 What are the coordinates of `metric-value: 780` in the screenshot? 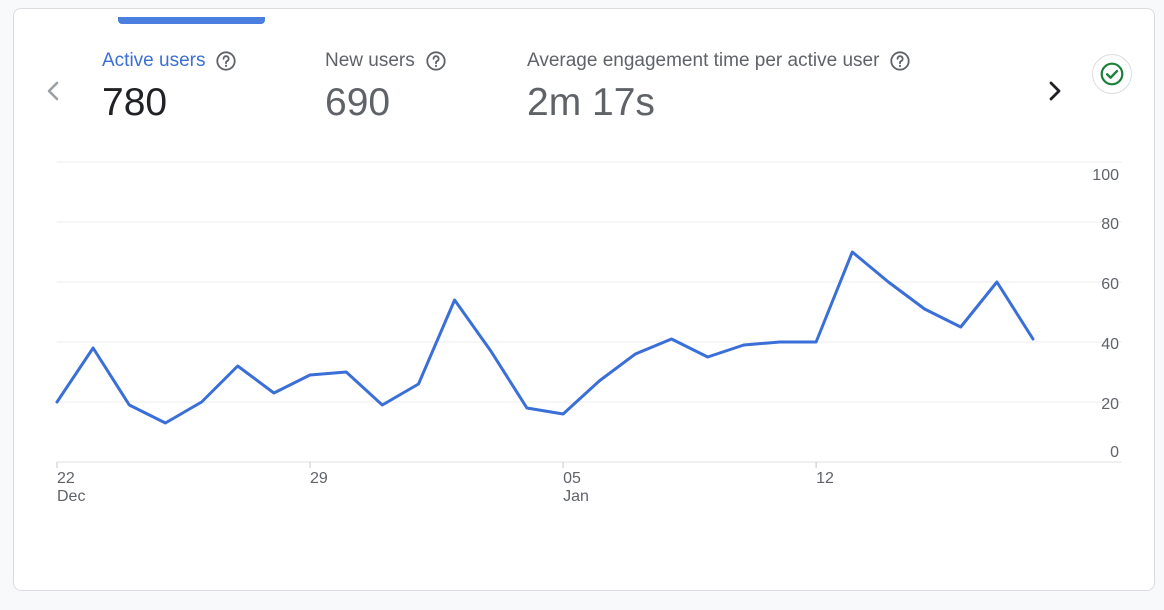 It's located at (135, 102).